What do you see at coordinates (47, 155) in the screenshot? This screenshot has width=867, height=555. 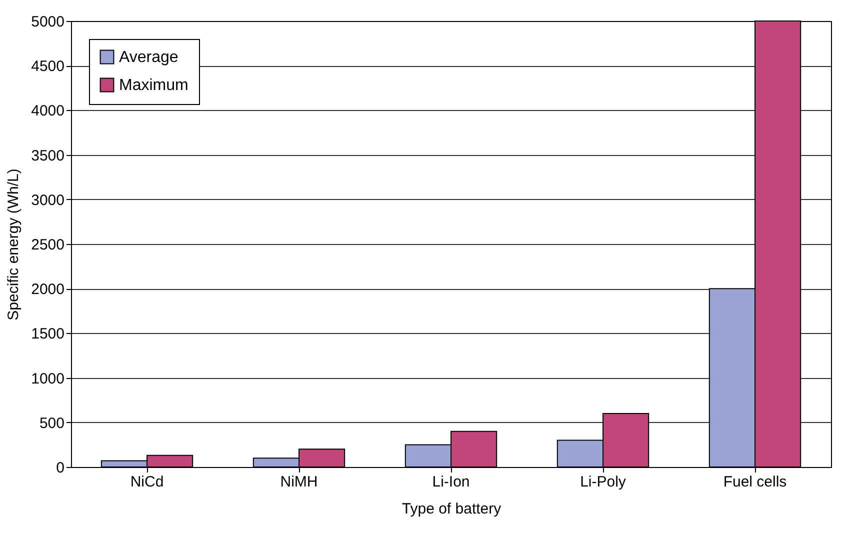 I see `y-tick-label: 3500` at bounding box center [47, 155].